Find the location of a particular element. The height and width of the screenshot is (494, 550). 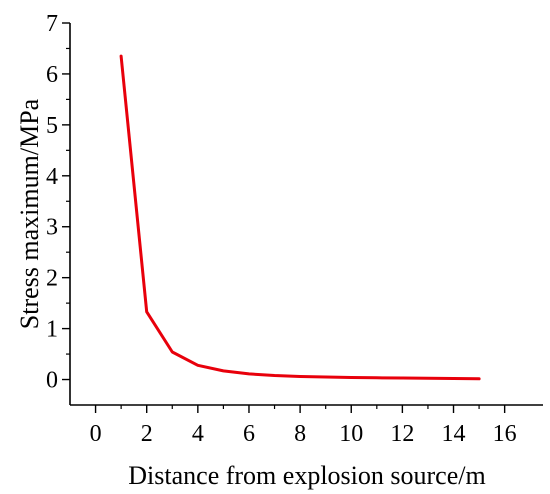

x-tick-label: 2 is located at coordinates (147, 434).